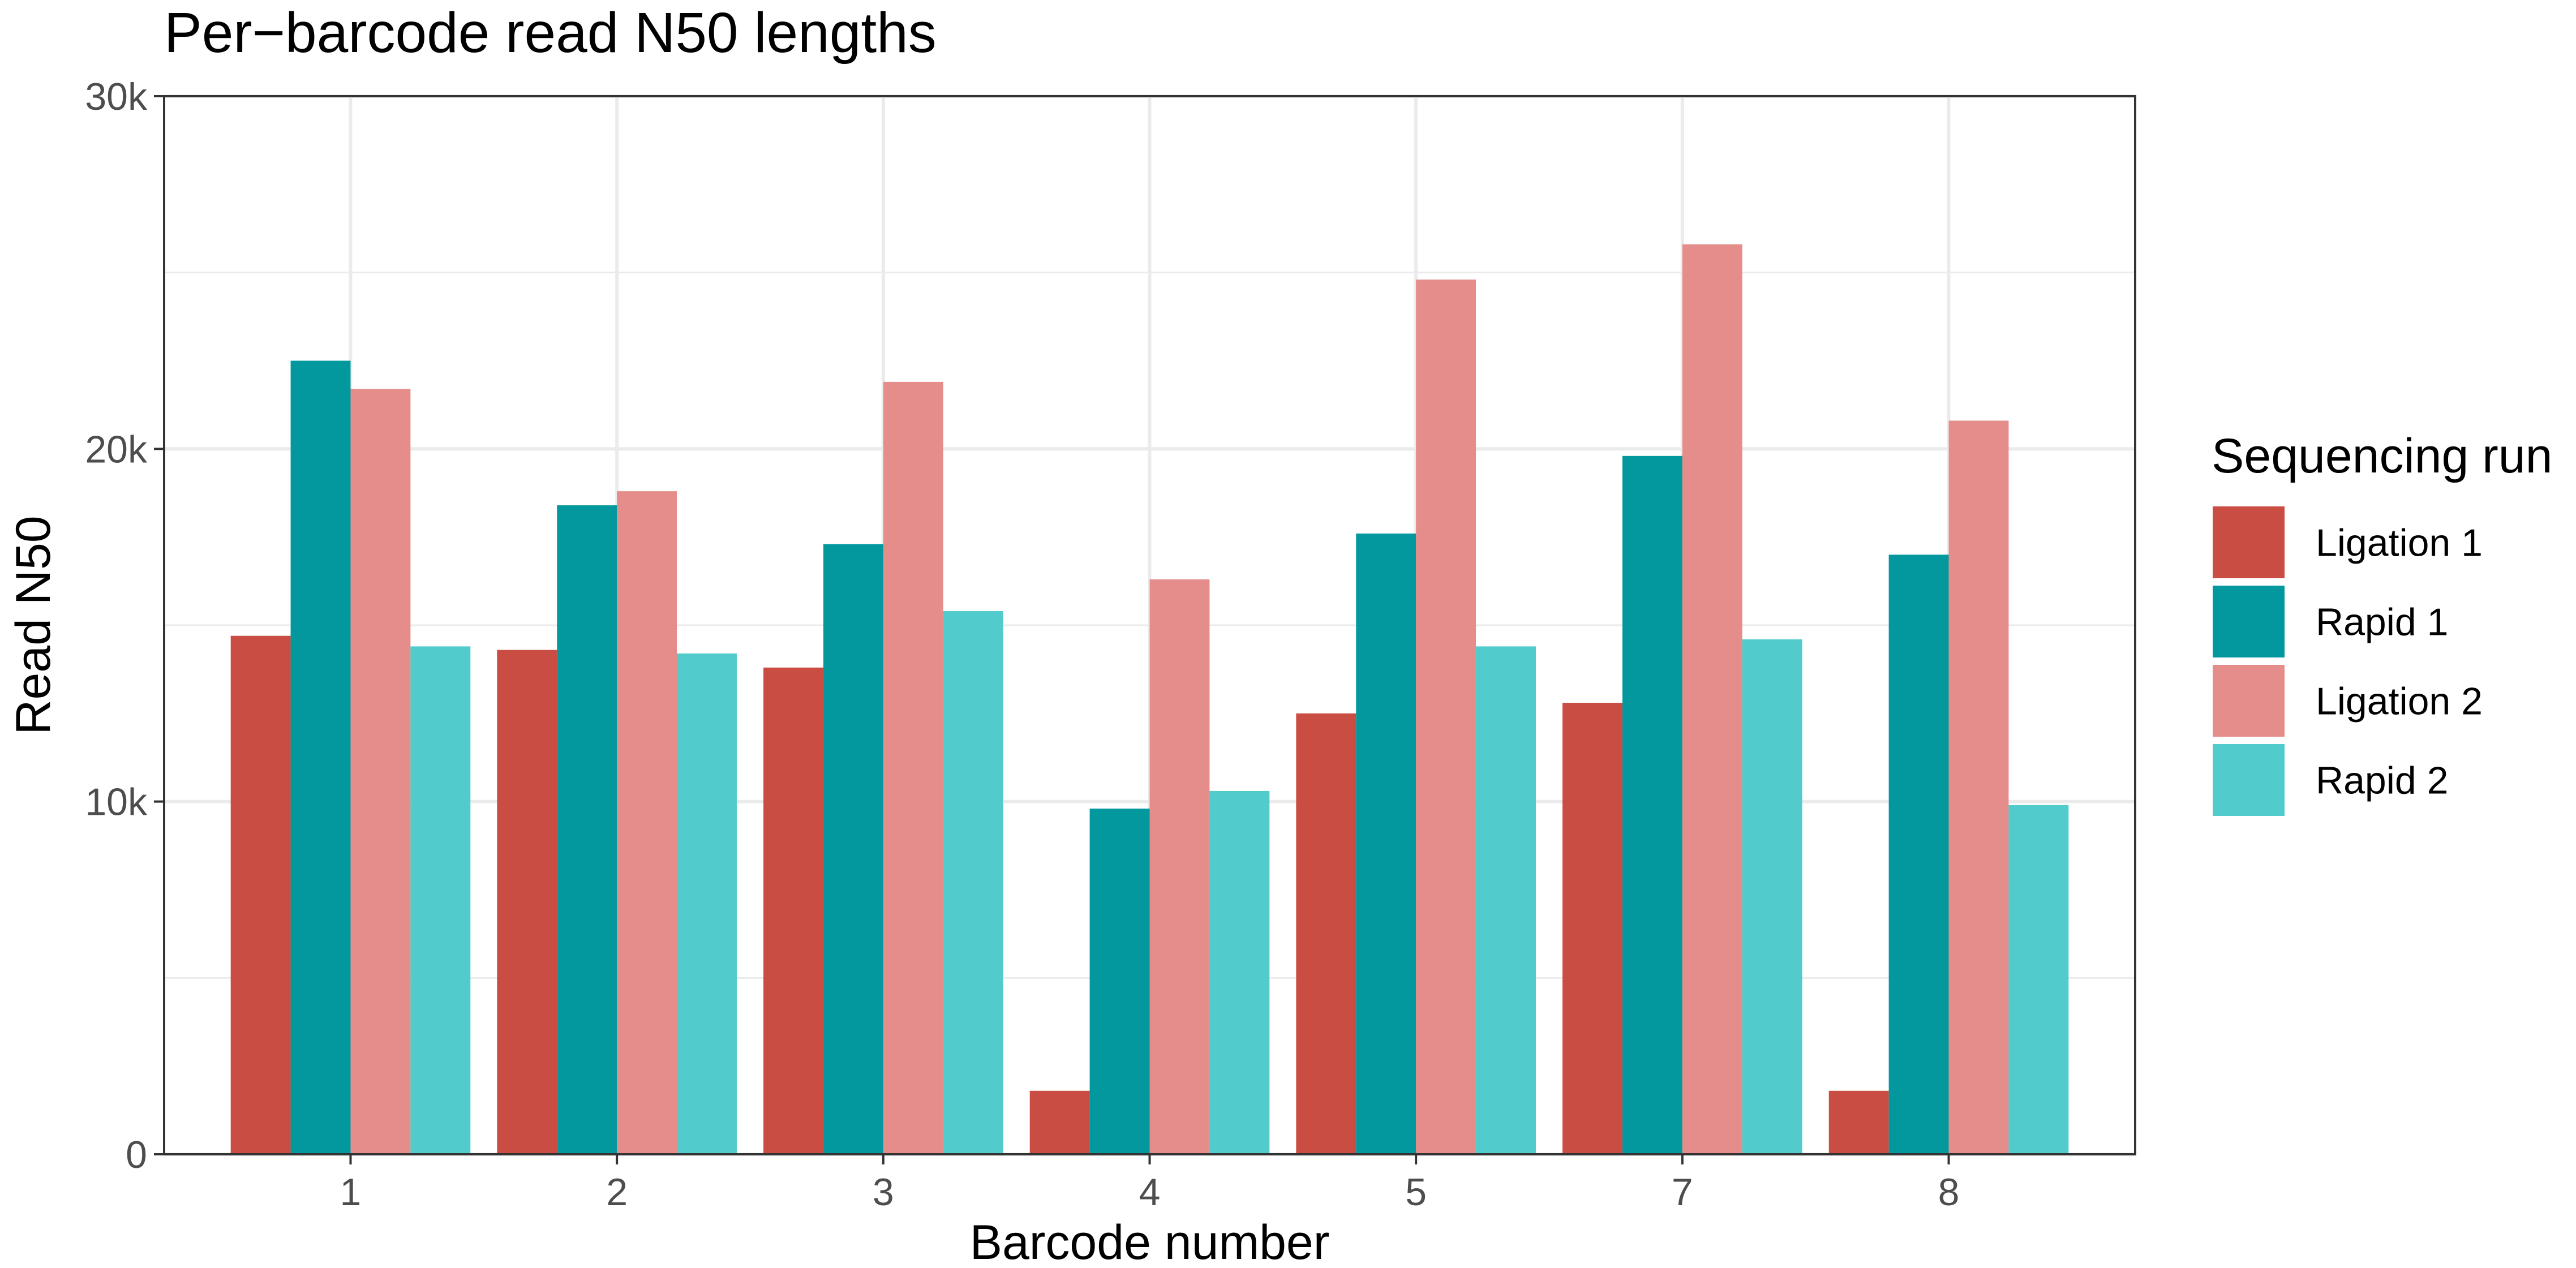 The image size is (2576, 1268). Describe the element at coordinates (116, 449) in the screenshot. I see `y-tick-label: 20k` at that location.